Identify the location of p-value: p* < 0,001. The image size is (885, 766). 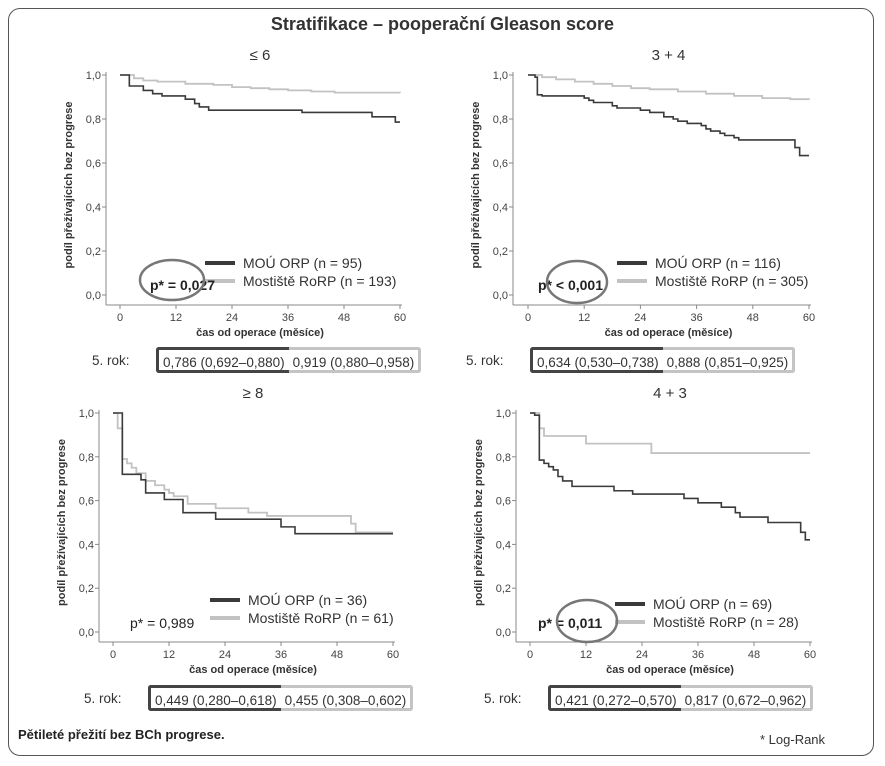
(570, 285).